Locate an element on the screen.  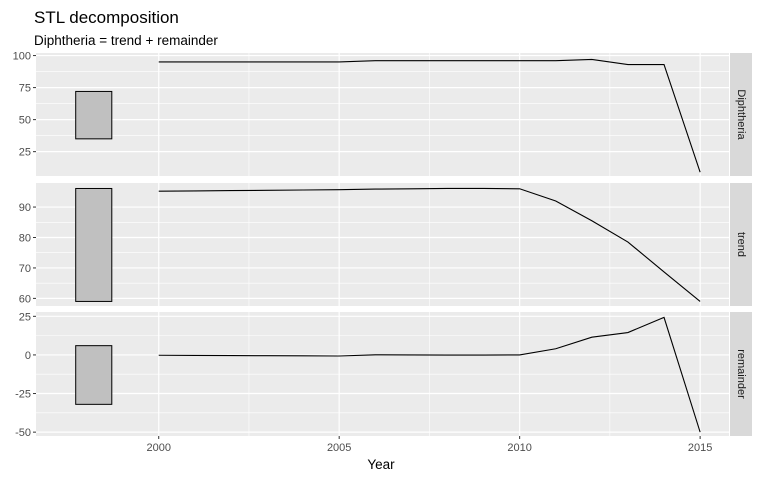
x-tick-label: 2015 is located at coordinates (700, 448).